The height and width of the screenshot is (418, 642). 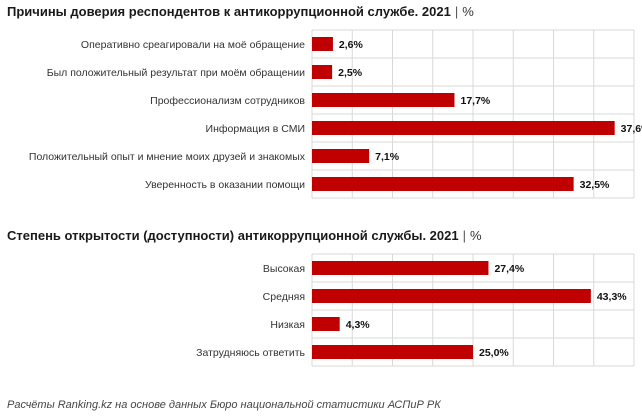 What do you see at coordinates (468, 11) in the screenshot?
I see `chart1-unit: %` at bounding box center [468, 11].